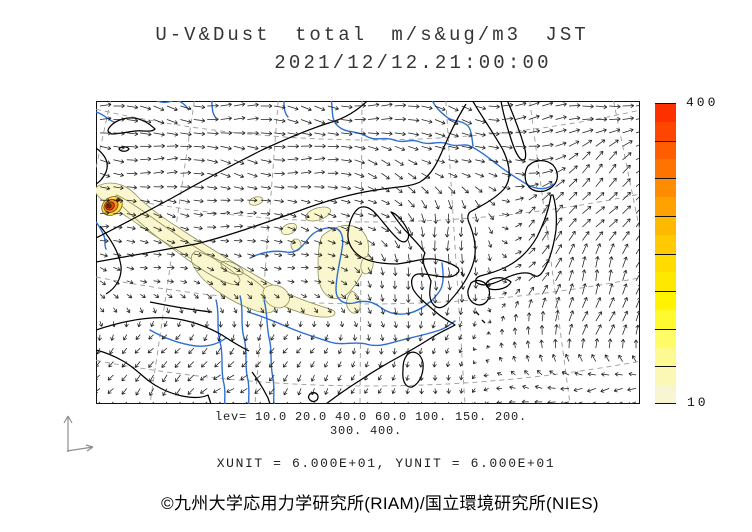 This screenshot has width=752, height=532. I want to click on contour-levels-line2: 300. 400., so click(366, 431).